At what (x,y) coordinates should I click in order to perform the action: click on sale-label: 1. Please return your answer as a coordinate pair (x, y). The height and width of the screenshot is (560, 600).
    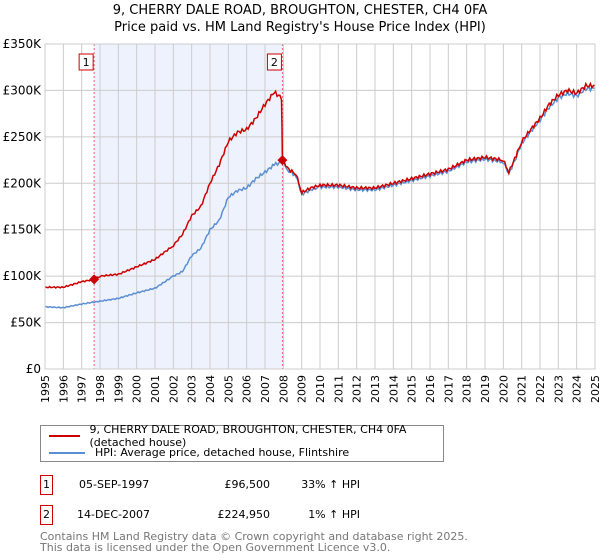
    Looking at the image, I should click on (86, 62).